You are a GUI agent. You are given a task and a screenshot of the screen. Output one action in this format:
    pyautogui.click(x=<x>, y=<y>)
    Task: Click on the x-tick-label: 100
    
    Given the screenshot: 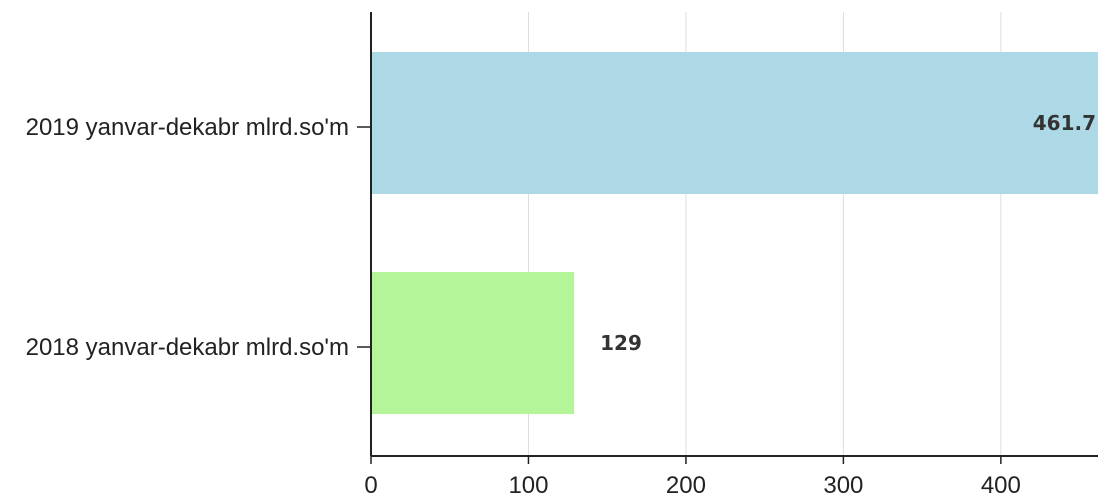 What is the action you would take?
    pyautogui.click(x=528, y=485)
    